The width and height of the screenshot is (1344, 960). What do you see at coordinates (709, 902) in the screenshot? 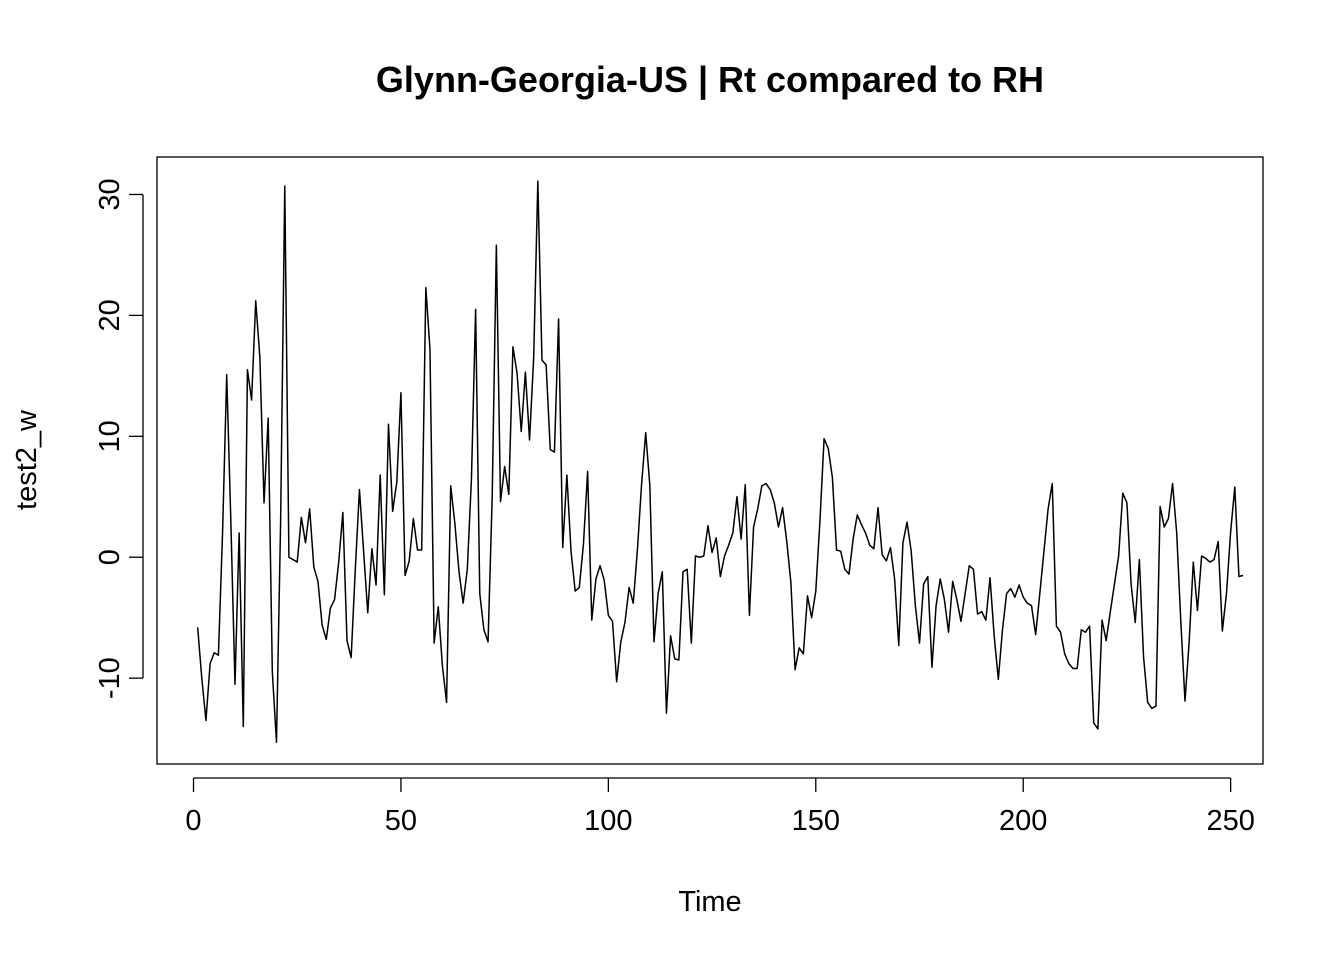
I see `x-axis-label: Time` at bounding box center [709, 902].